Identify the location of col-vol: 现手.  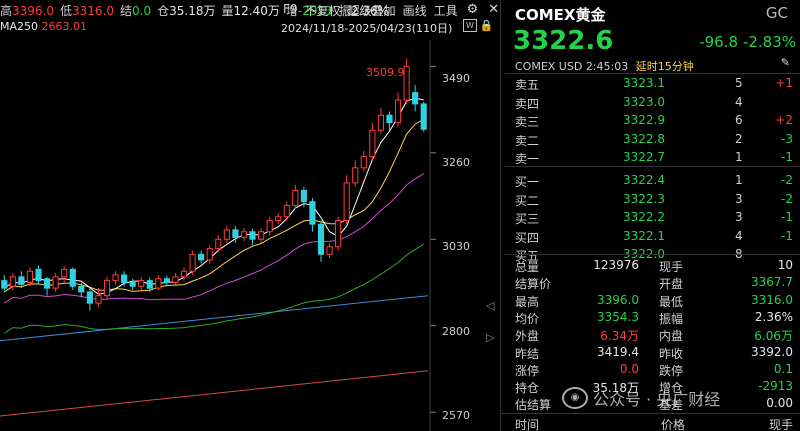
(780, 424).